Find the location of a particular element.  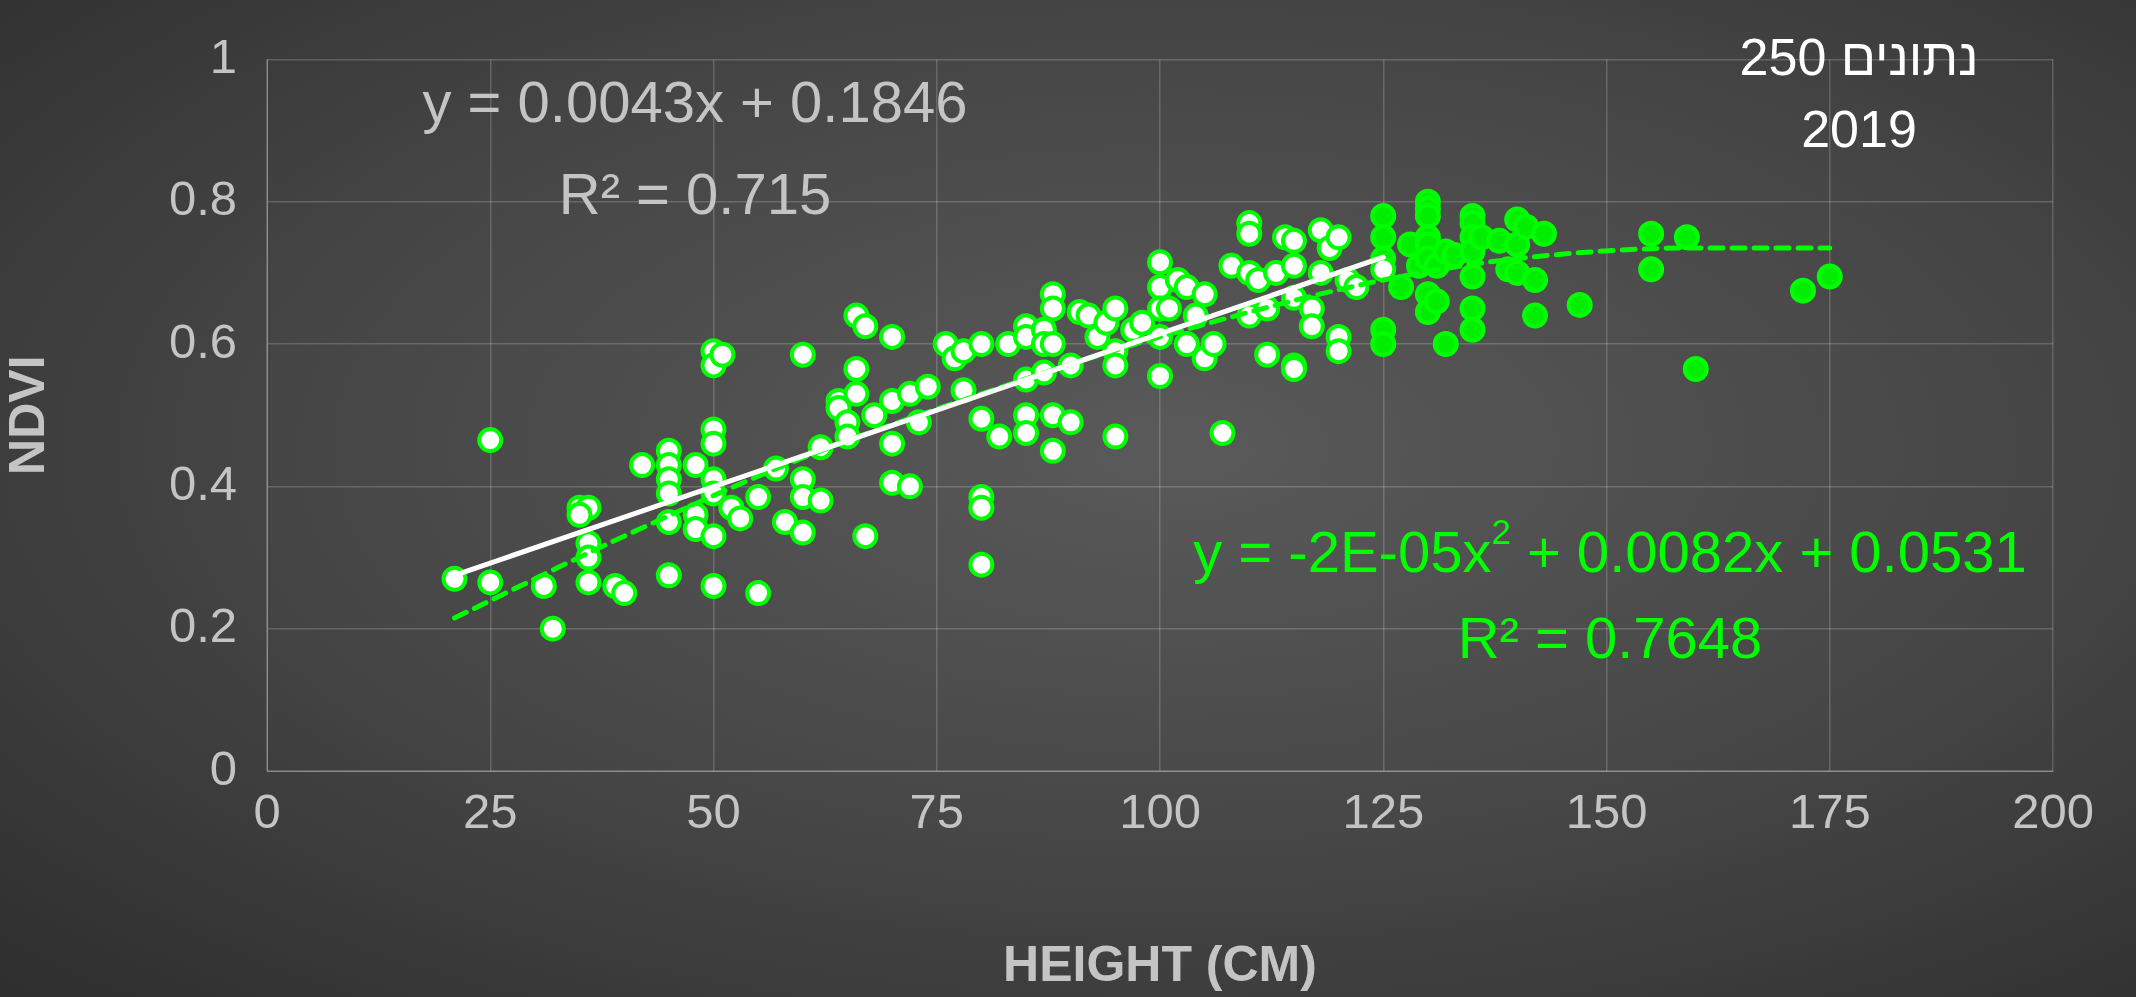

x-tick-label: 100 is located at coordinates (1160, 810).